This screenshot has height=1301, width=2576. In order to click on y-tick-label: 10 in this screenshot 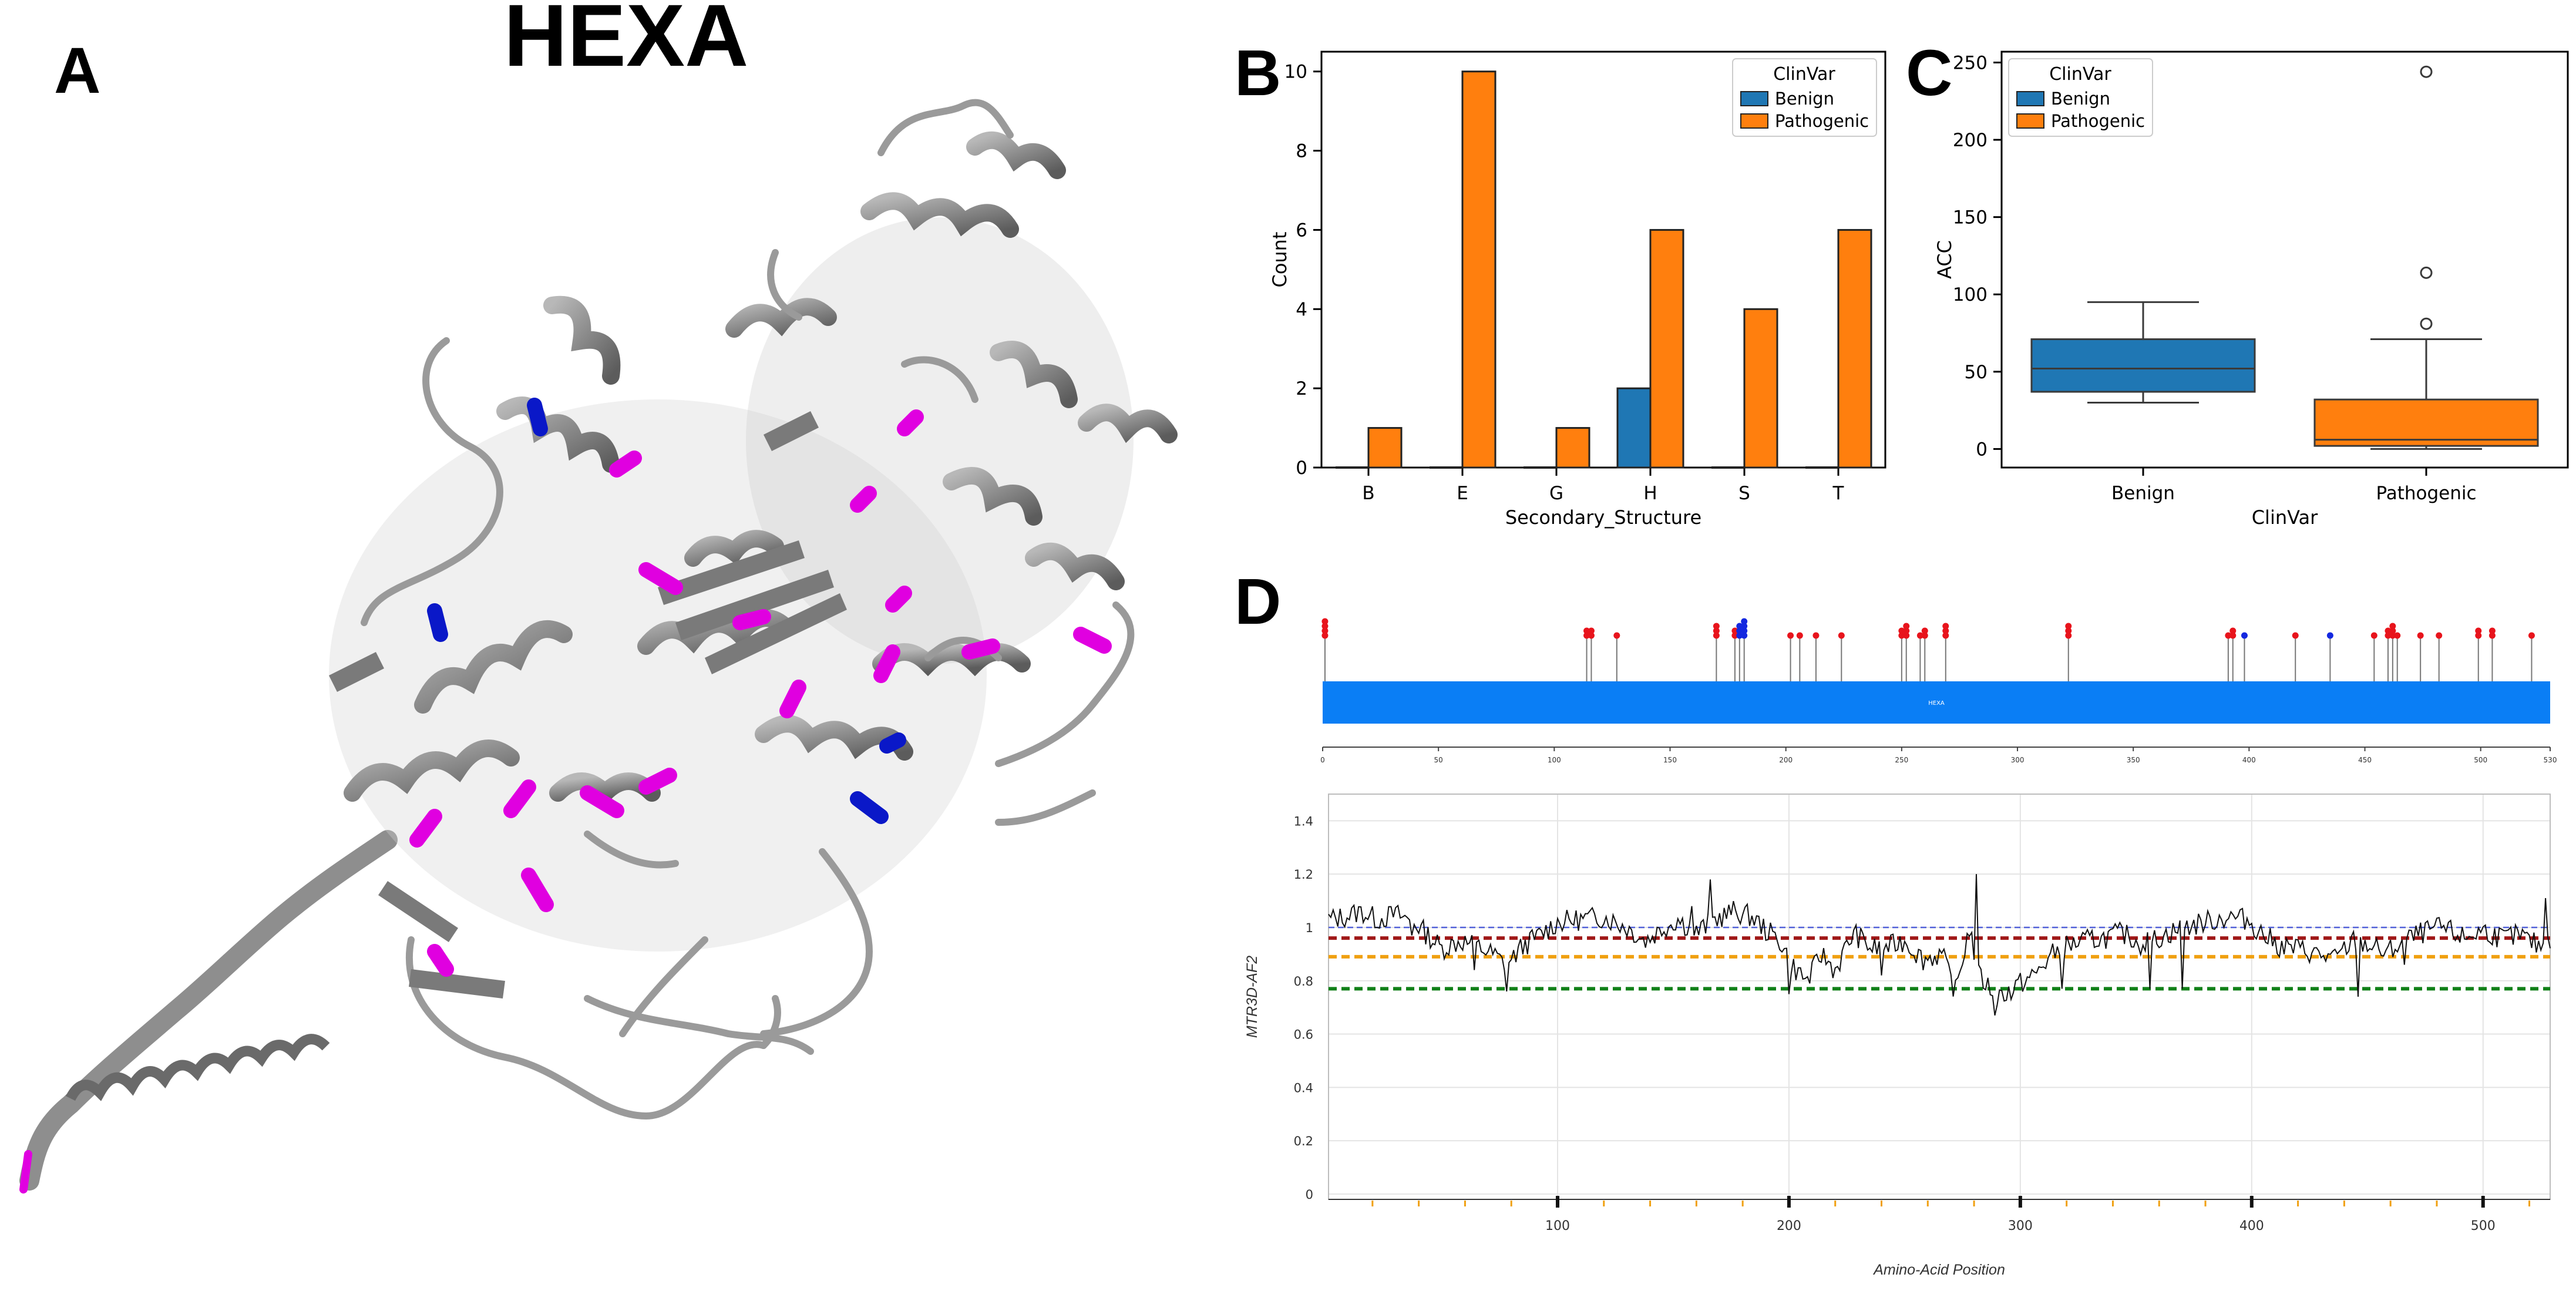, I will do `click(1295, 72)`.